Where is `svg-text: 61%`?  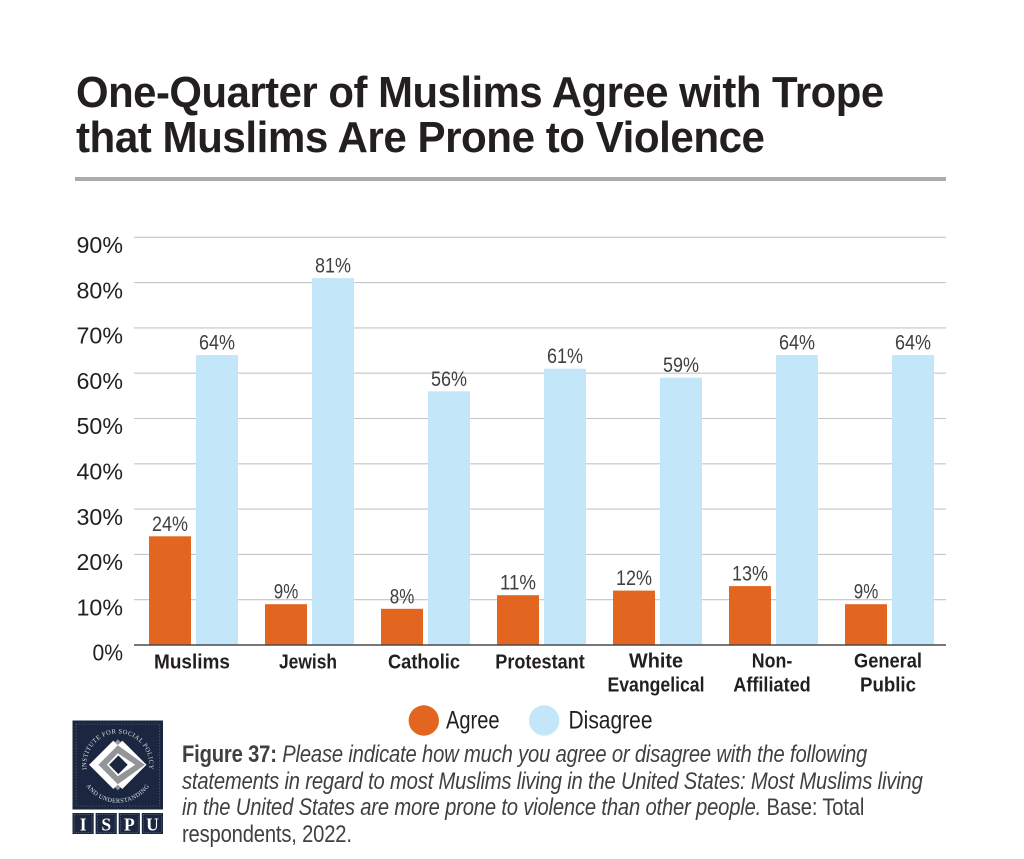 svg-text: 61% is located at coordinates (565, 356).